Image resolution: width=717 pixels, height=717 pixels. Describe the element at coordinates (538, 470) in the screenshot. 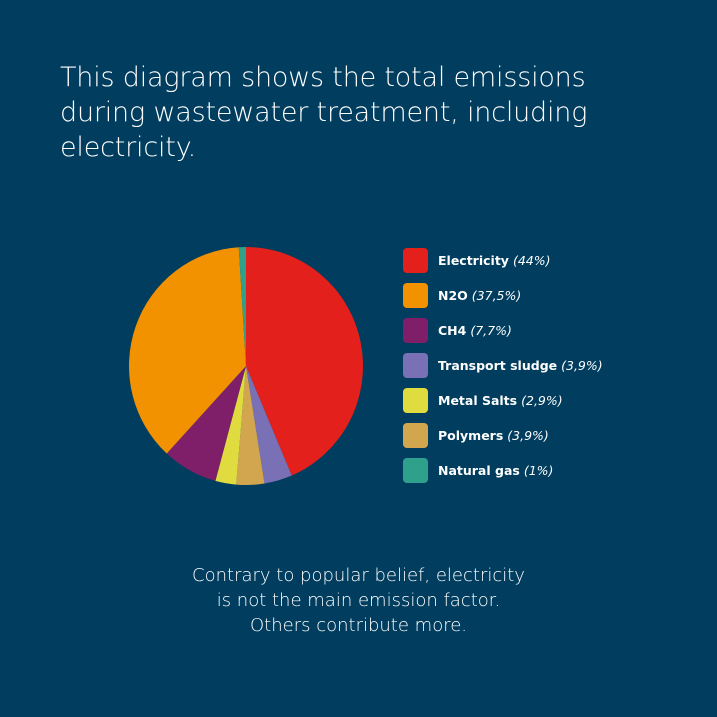

I see `legend-percent: (1%)` at that location.